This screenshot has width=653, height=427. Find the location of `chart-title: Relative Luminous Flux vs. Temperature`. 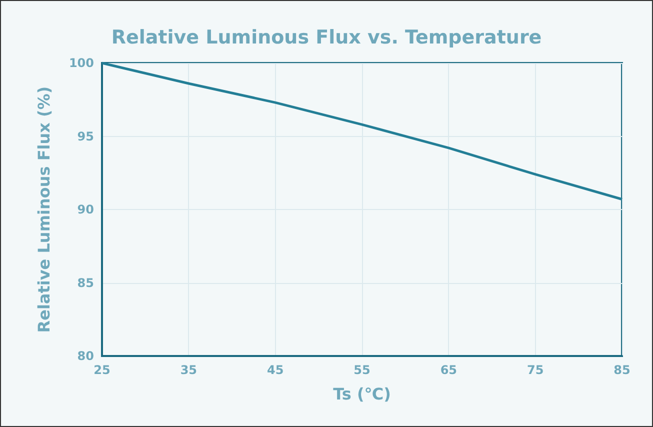

chart-title: Relative Luminous Flux vs. Temperature is located at coordinates (326, 37).